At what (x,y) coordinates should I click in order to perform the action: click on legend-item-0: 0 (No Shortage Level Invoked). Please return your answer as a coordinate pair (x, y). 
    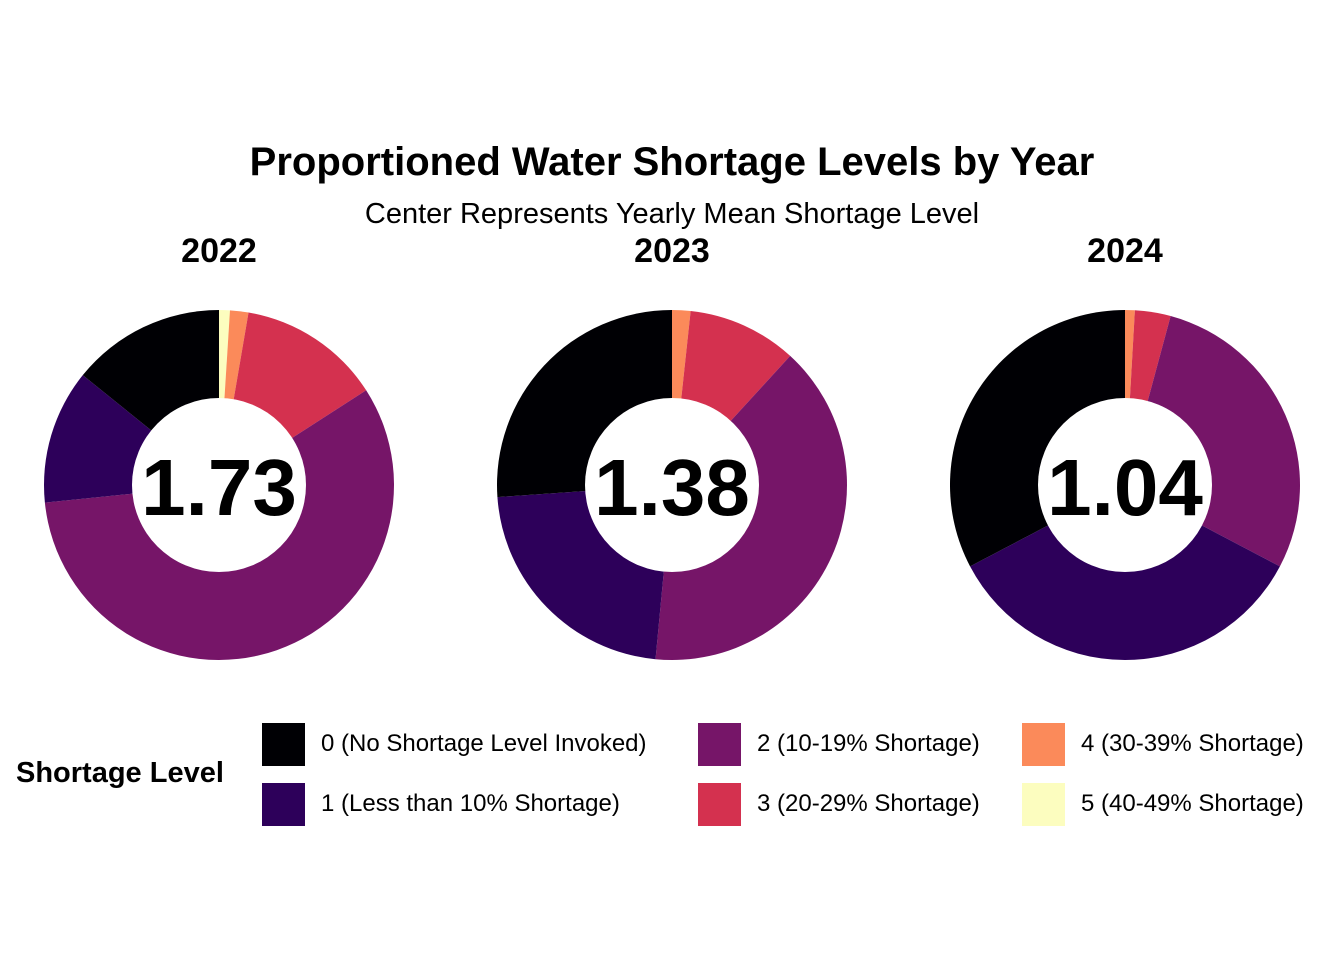
    Looking at the image, I should click on (454, 744).